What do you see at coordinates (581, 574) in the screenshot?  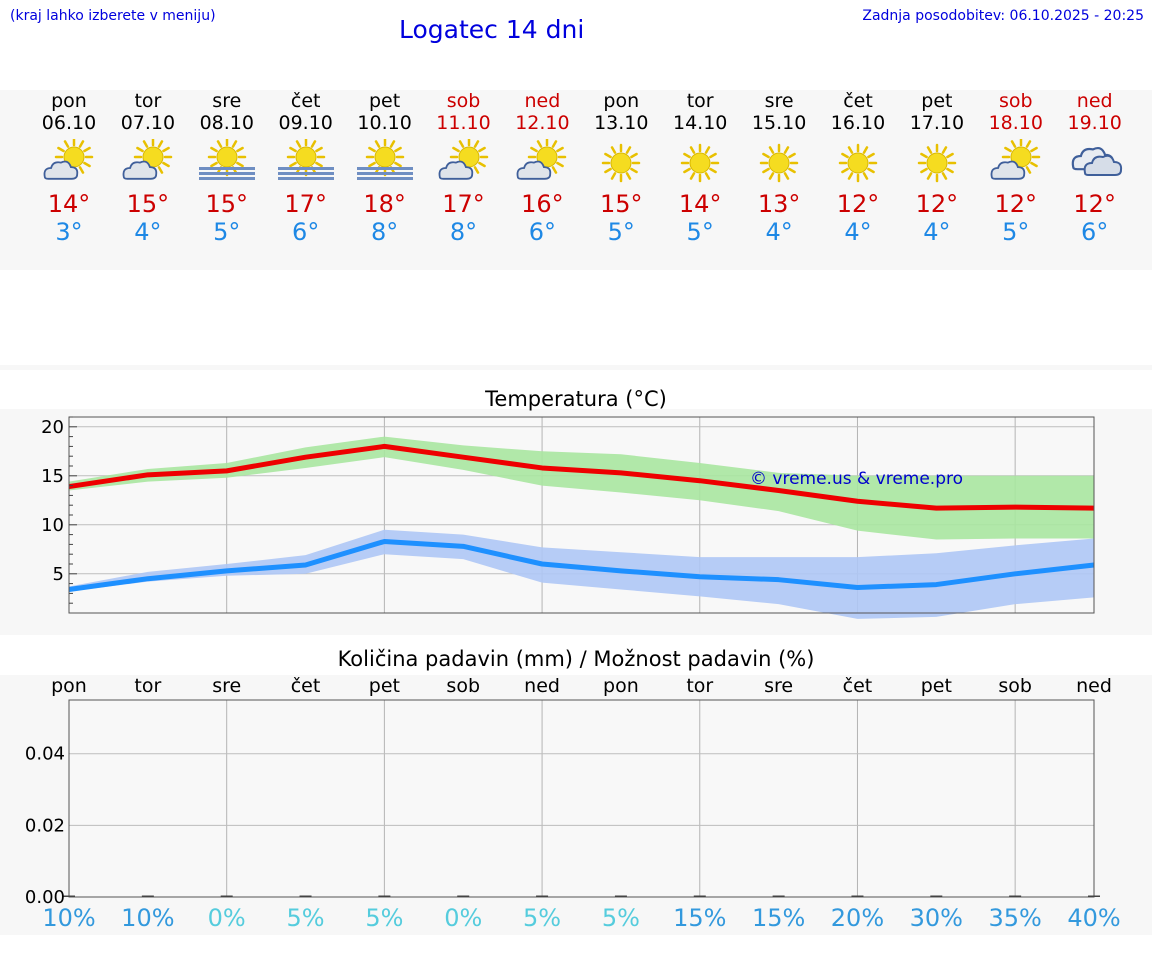 I see `min-range-band` at bounding box center [581, 574].